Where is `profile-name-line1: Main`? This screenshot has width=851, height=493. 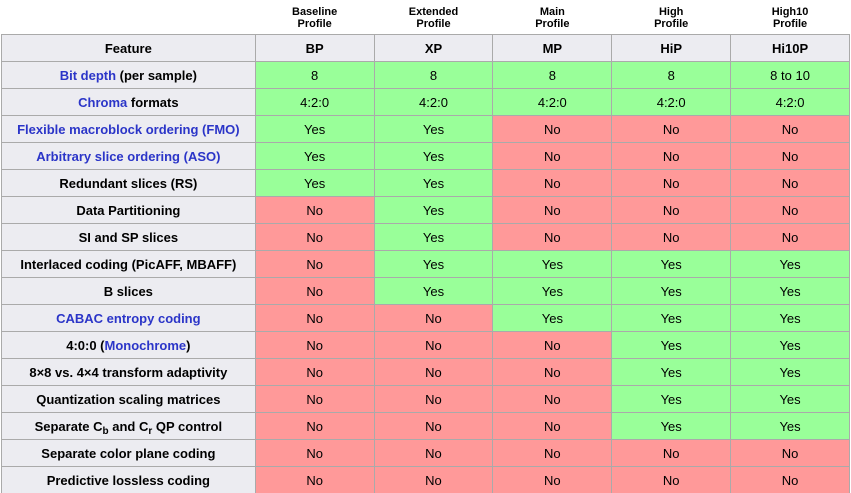
profile-name-line1: Main is located at coordinates (552, 12).